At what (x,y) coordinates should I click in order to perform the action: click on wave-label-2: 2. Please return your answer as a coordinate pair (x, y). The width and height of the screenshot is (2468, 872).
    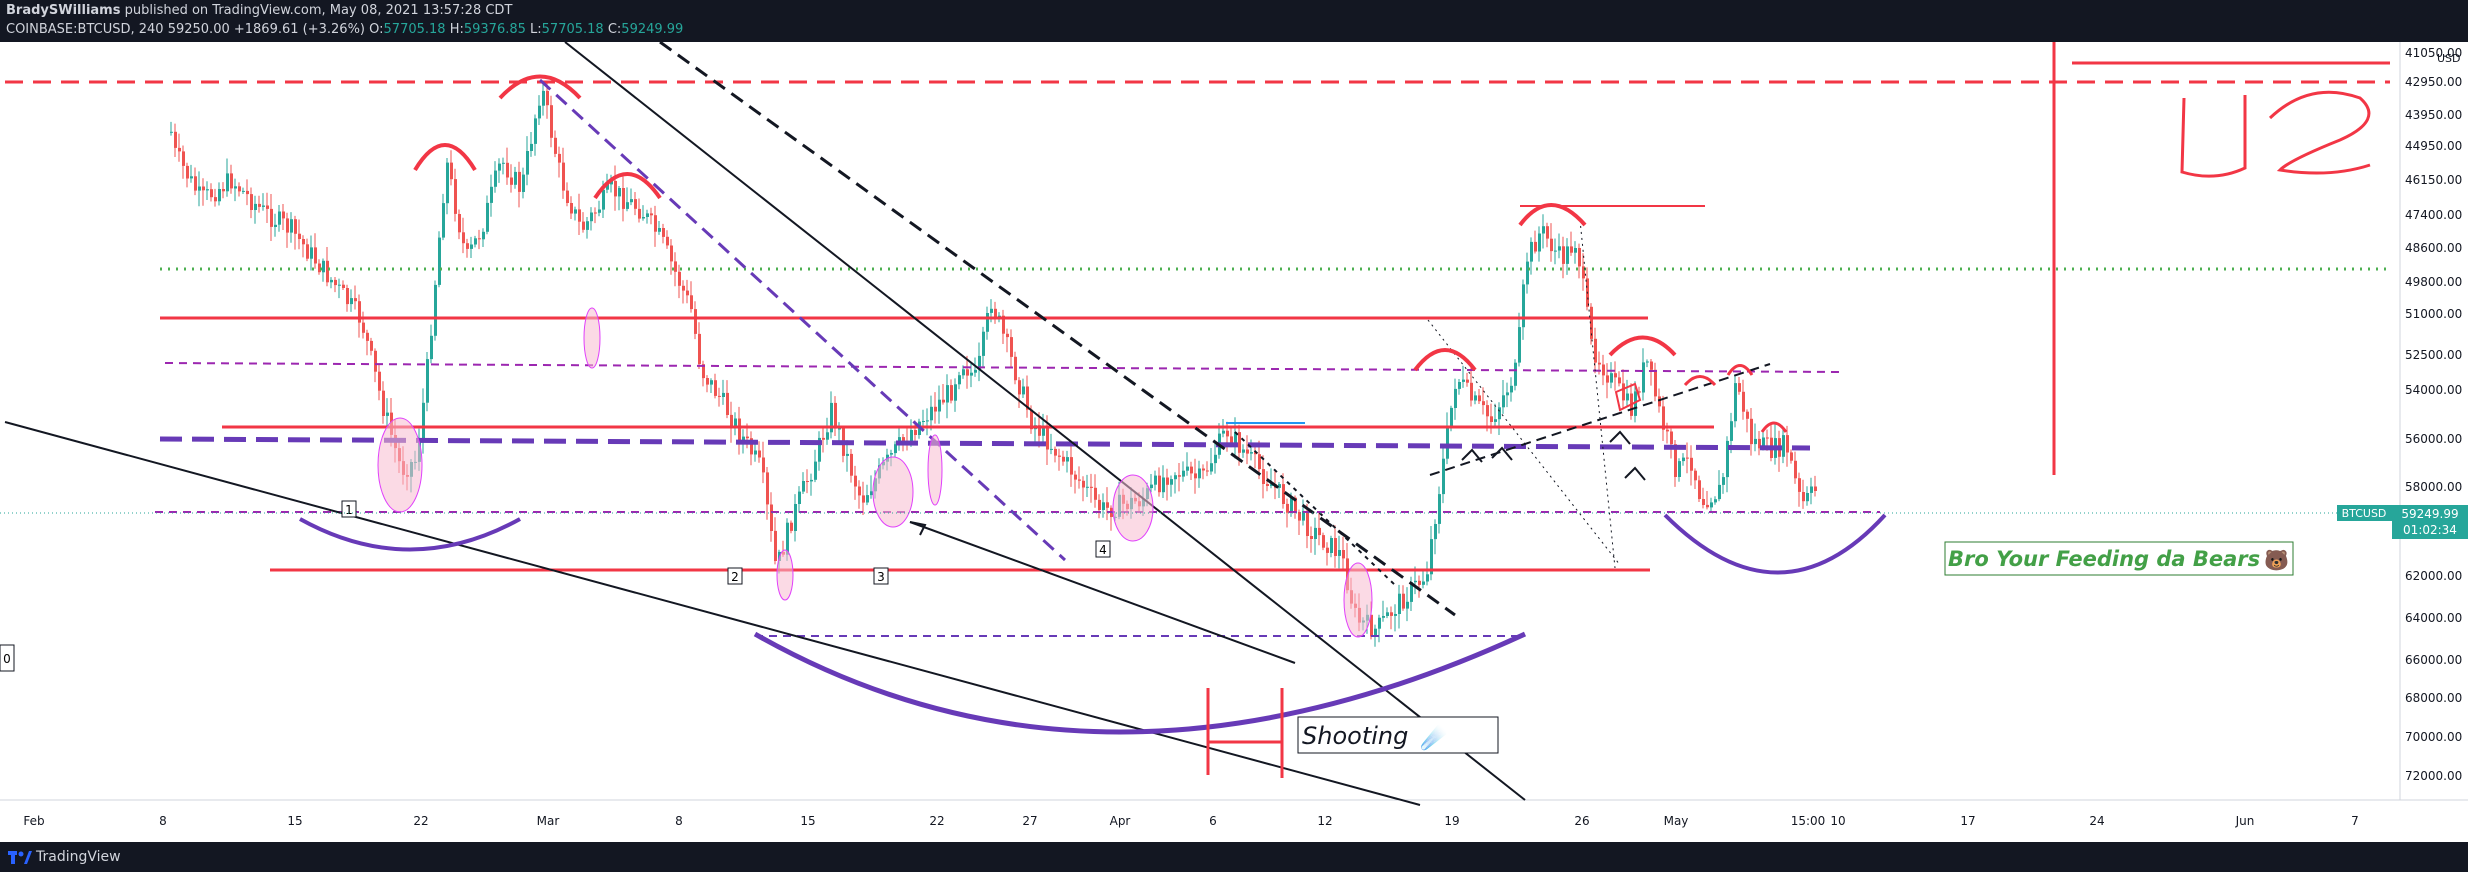
    Looking at the image, I should click on (735, 577).